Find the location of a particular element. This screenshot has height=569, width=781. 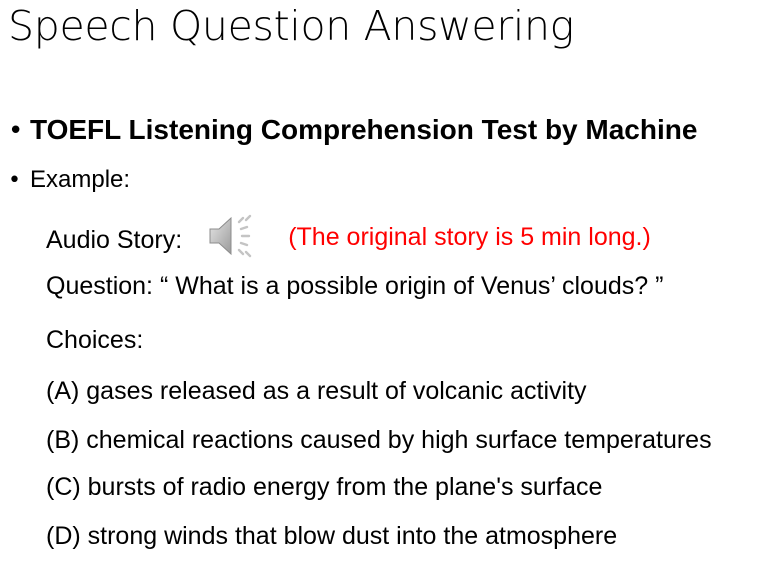

bullet-example: • Example: is located at coordinates (69, 180).